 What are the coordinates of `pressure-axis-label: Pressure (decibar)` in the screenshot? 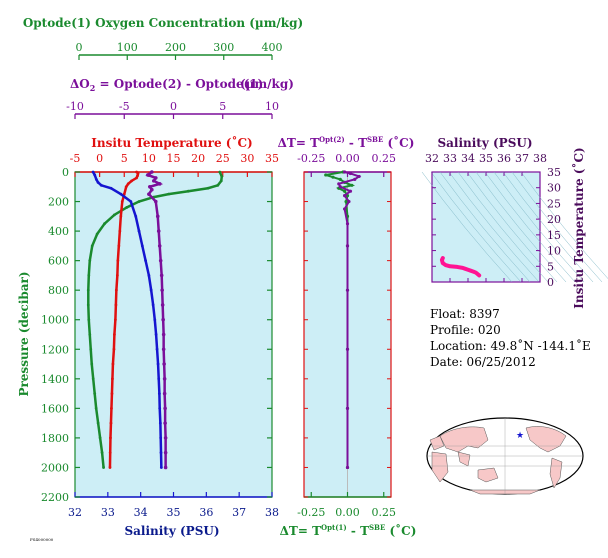 It's located at (24, 333).